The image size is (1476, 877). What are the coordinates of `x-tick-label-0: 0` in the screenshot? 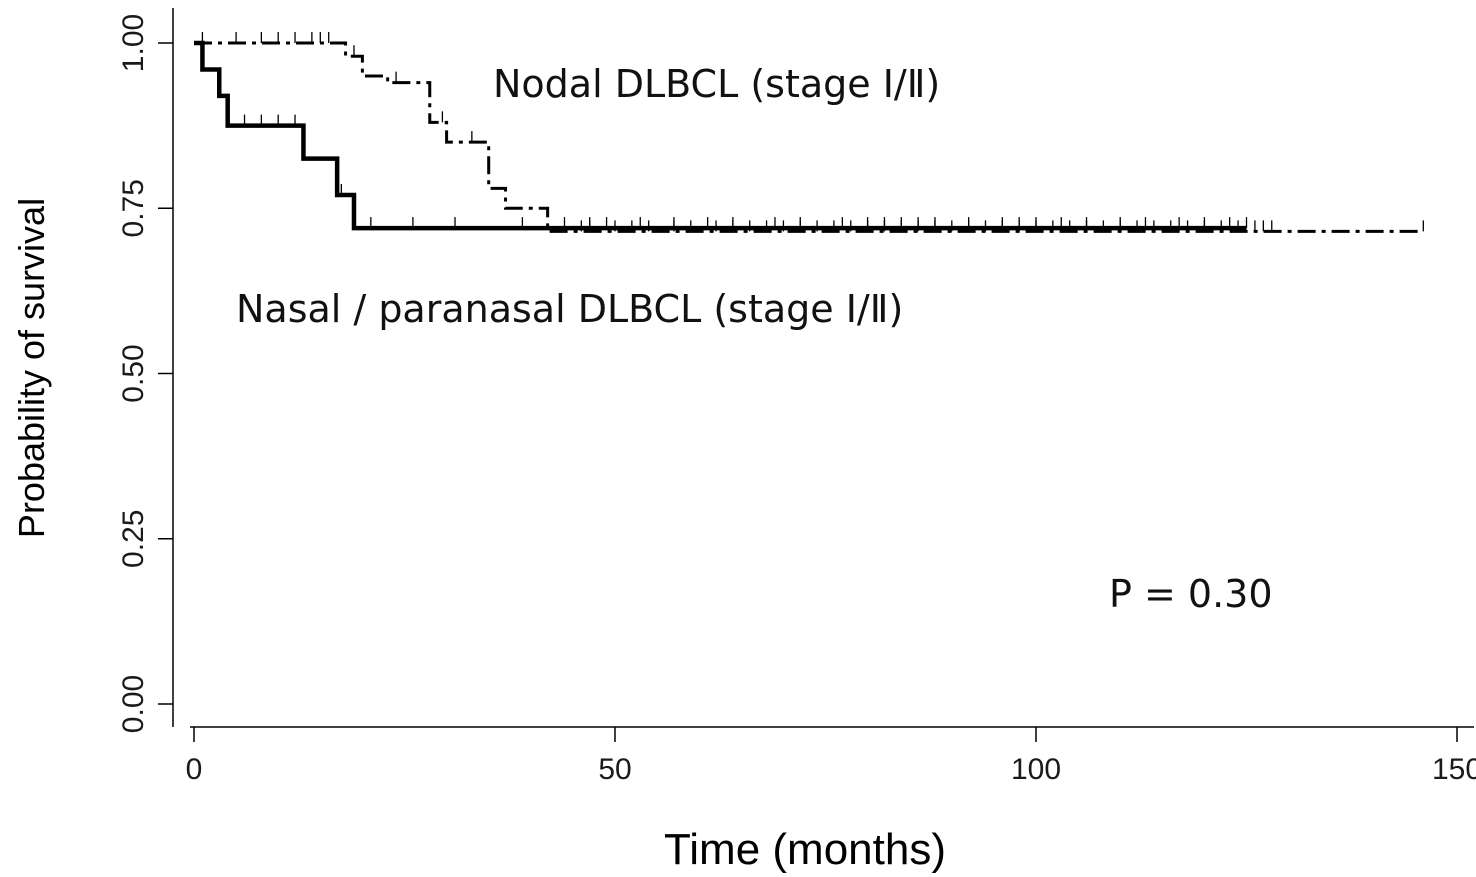 It's located at (194, 769).